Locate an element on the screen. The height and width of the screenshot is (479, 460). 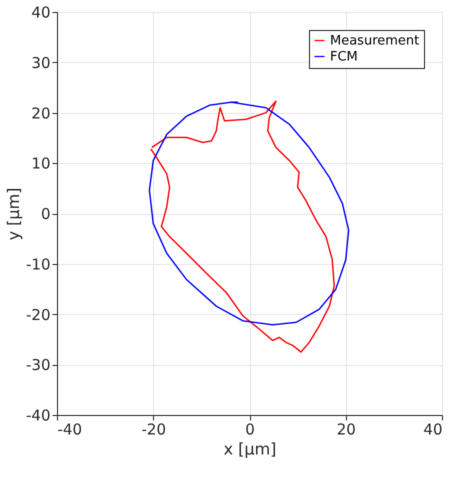
y-tick-label: 0 is located at coordinates (45, 214).